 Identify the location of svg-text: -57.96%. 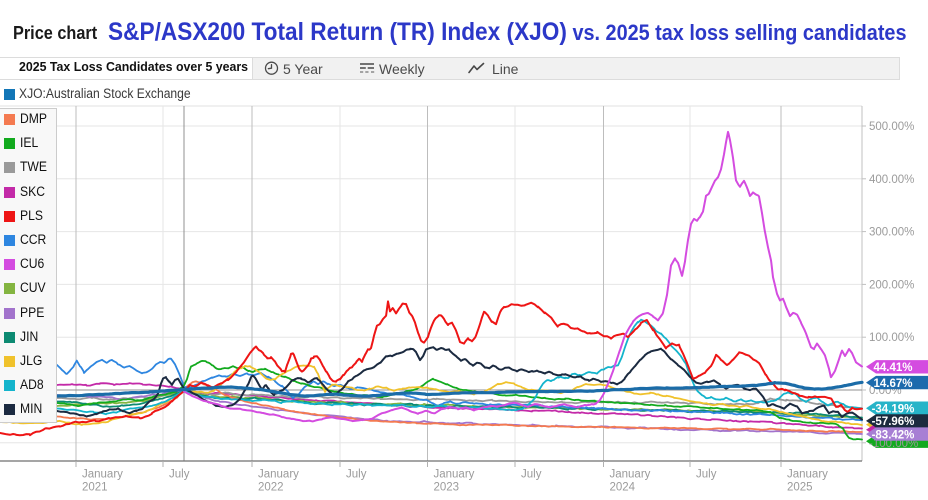
(893, 422).